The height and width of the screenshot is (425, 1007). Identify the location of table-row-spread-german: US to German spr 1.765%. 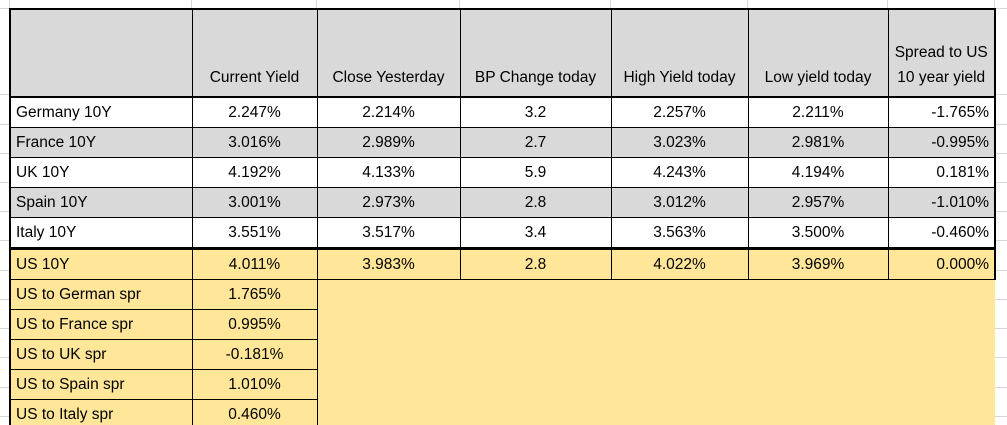
(502, 294).